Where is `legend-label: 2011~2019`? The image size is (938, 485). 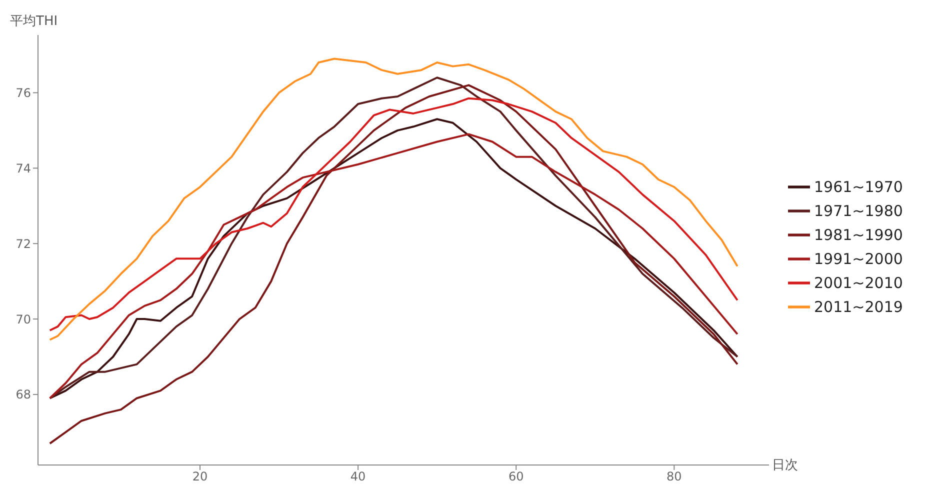 legend-label: 2011~2019 is located at coordinates (858, 307).